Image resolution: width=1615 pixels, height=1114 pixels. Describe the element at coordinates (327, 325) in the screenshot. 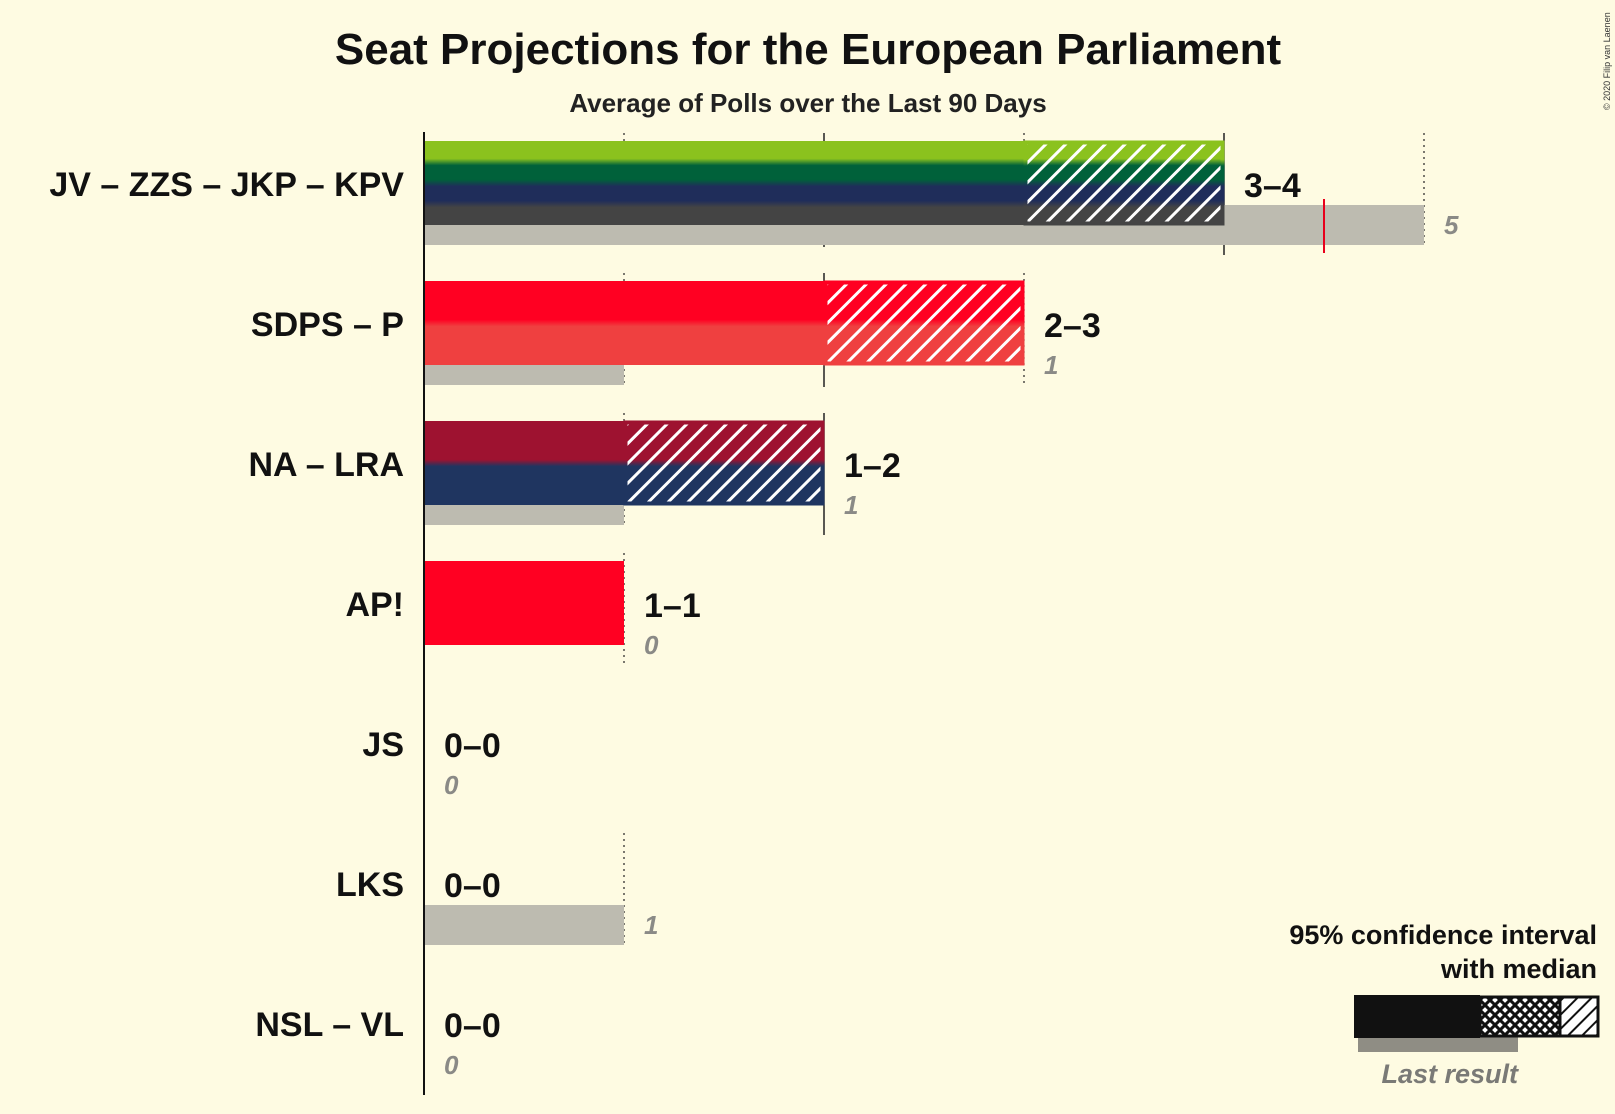

I see `party-label: SDPS – P` at that location.